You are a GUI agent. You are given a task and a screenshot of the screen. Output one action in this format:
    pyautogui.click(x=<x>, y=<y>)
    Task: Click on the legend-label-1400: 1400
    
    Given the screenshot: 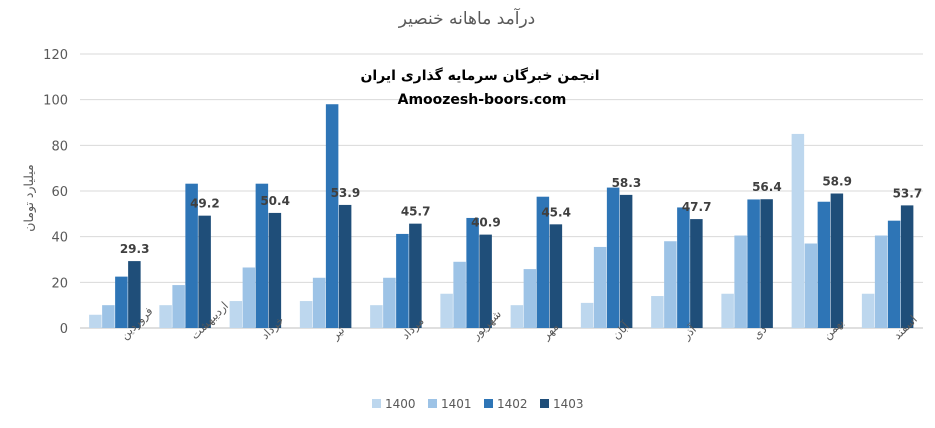 What is the action you would take?
    pyautogui.click(x=400, y=404)
    